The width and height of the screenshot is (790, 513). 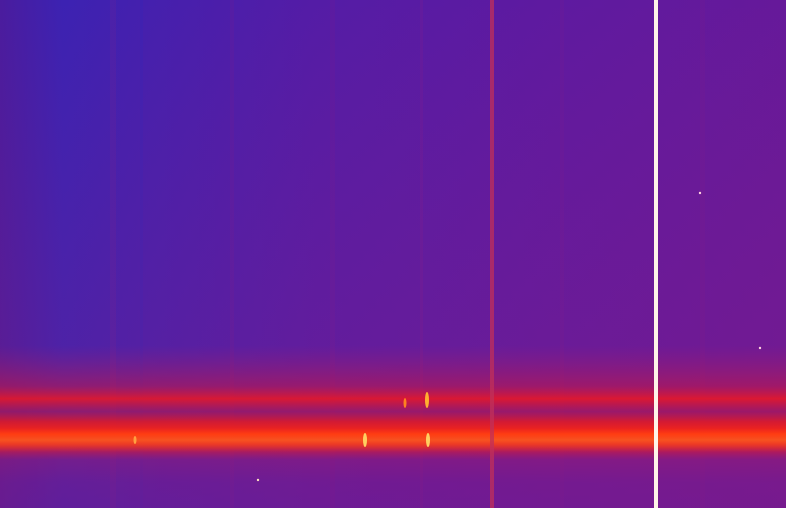 What do you see at coordinates (492, 254) in the screenshot?
I see `red-line` at bounding box center [492, 254].